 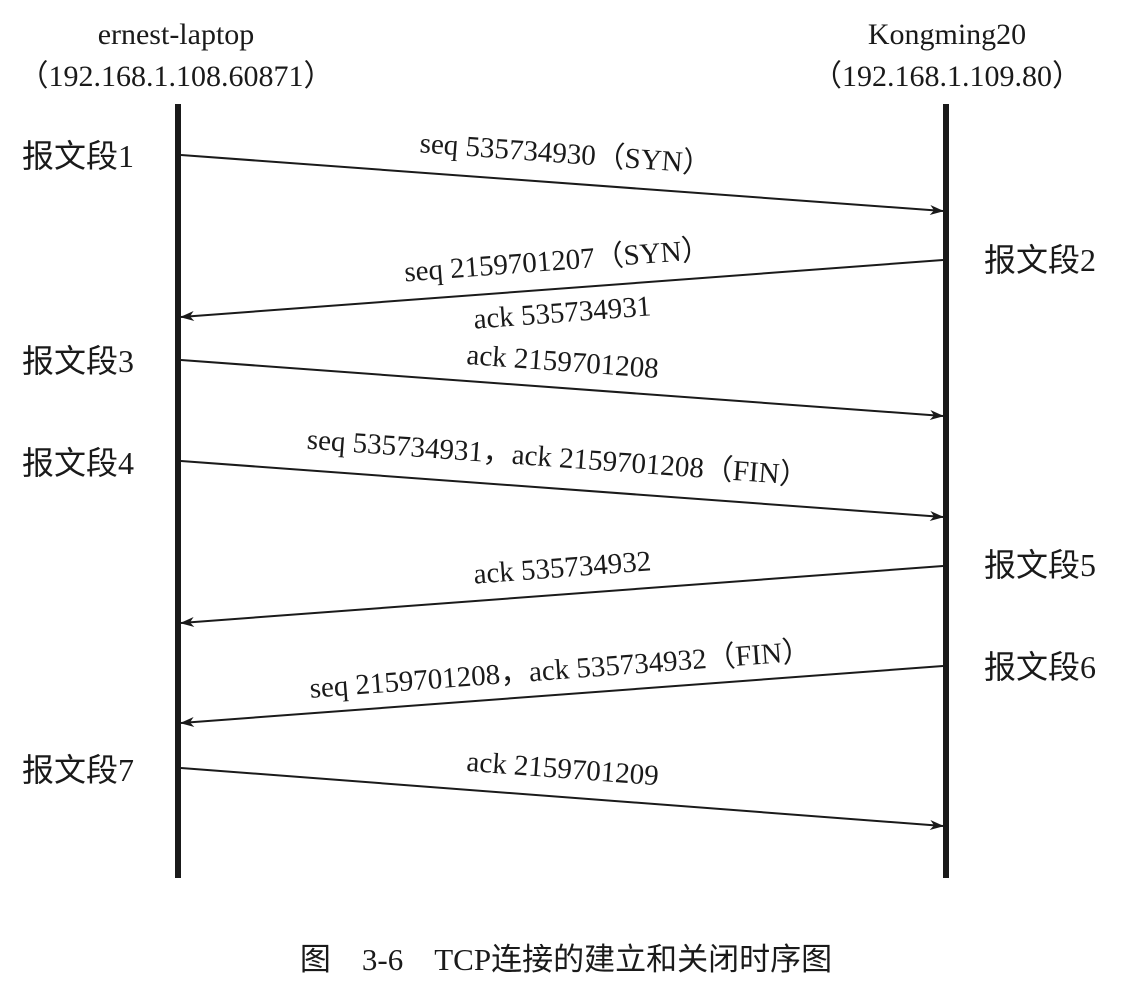 I want to click on segment-message-3: ack 2159701208, so click(x=562, y=362).